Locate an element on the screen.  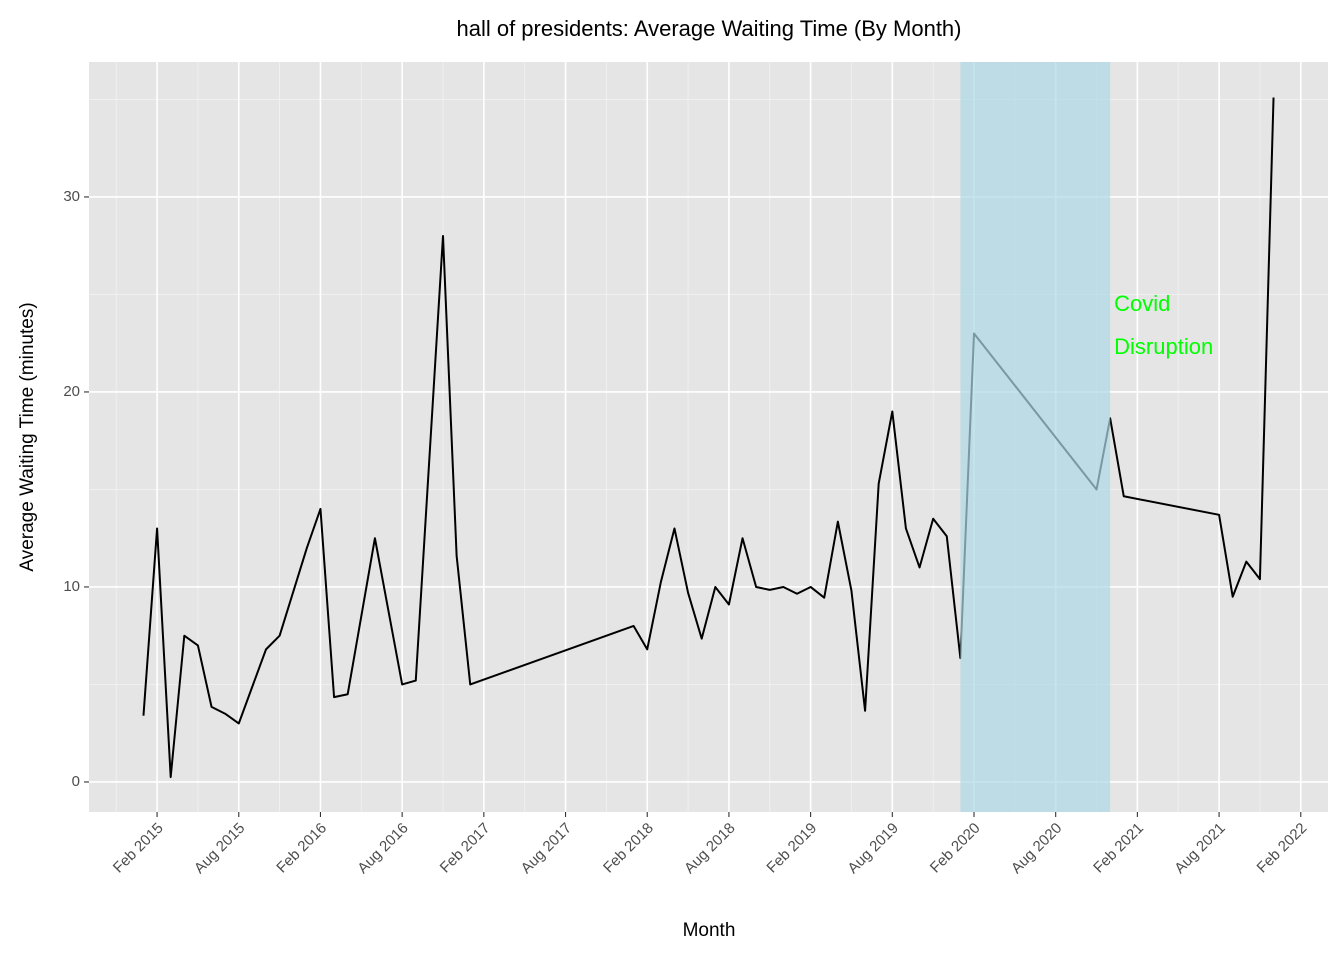
x-tick-label: Feb 2021 is located at coordinates (1118, 848).